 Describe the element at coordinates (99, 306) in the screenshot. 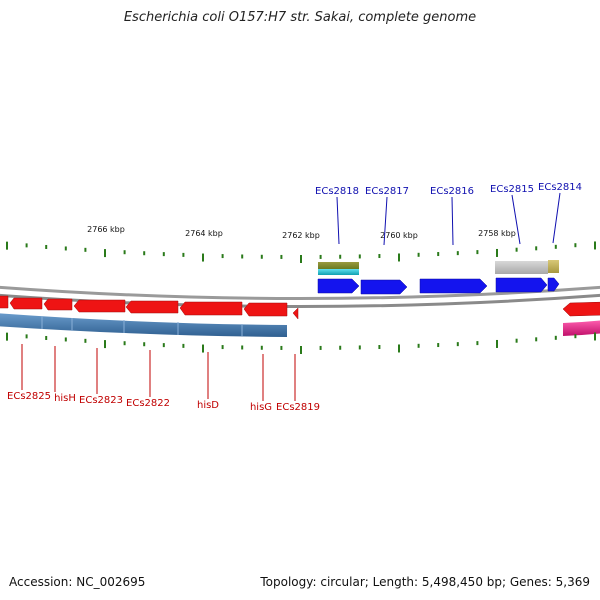

I see `reverse-cds-ecs2822` at that location.